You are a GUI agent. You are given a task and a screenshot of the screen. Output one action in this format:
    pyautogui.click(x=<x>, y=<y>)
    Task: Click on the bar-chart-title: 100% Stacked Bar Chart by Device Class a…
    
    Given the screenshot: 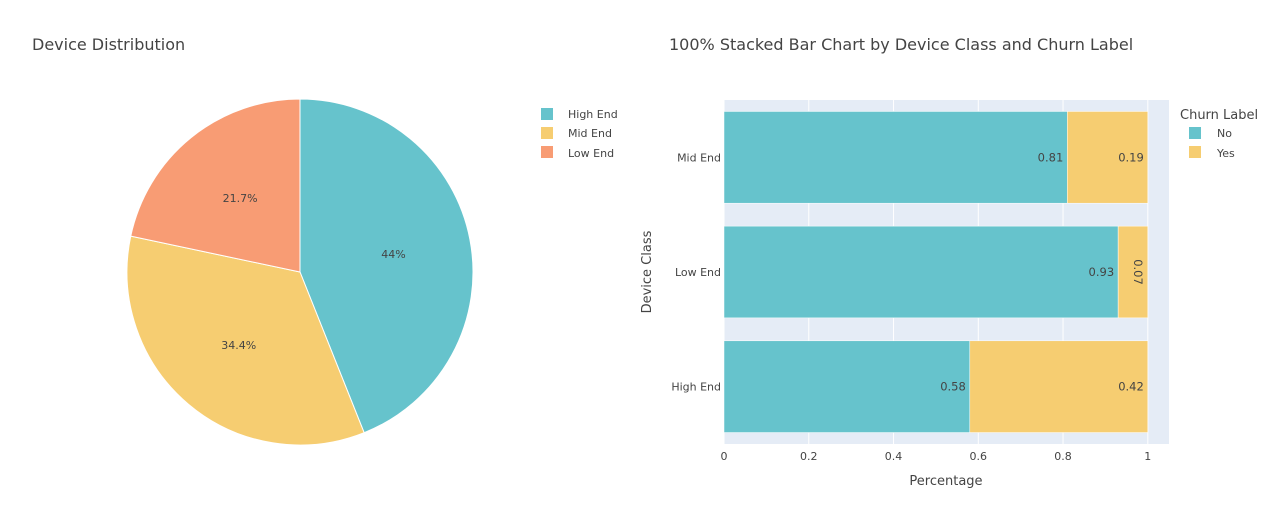 What is the action you would take?
    pyautogui.click(x=901, y=44)
    